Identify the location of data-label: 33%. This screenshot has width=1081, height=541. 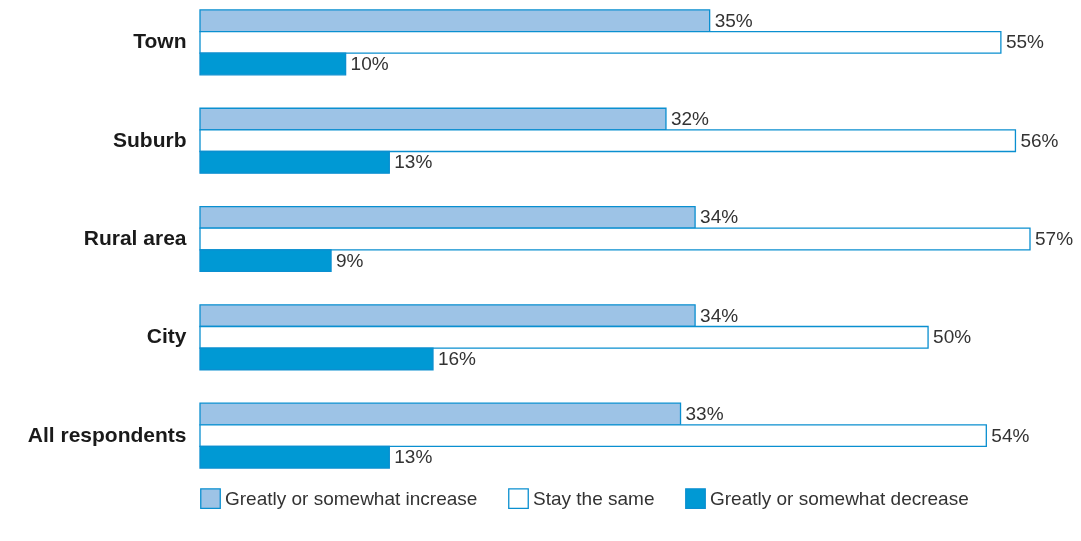
(704, 413).